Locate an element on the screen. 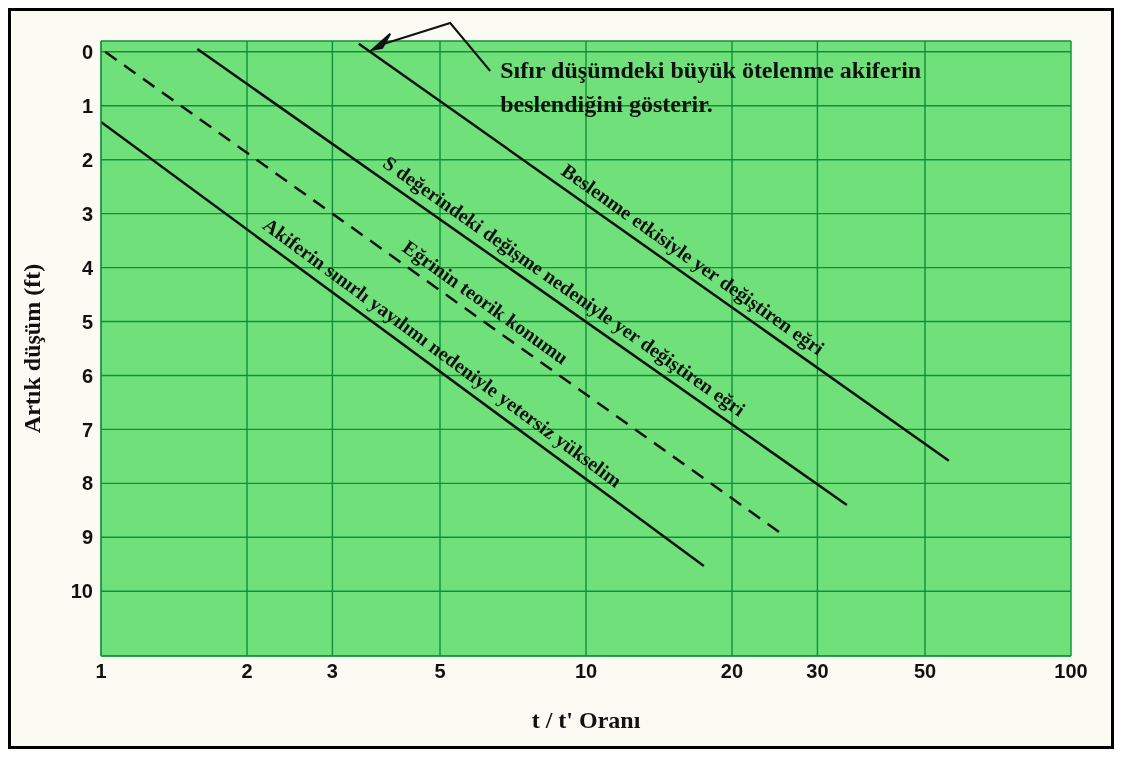 Image resolution: width=1131 pixels, height=763 pixels. y-tick-label: 8 is located at coordinates (87, 483).